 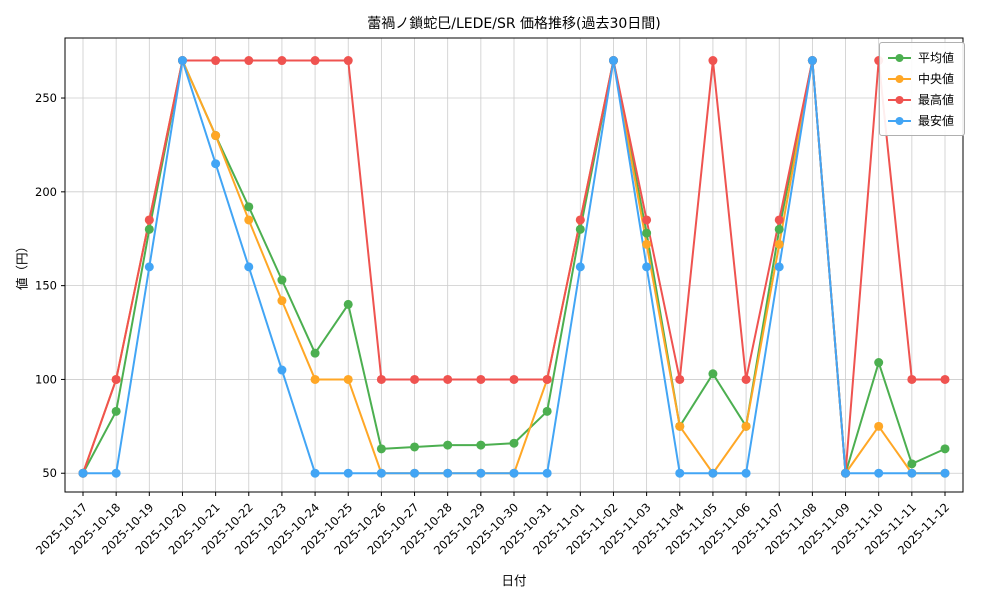 I want to click on legend-marker-min, so click(x=899, y=121).